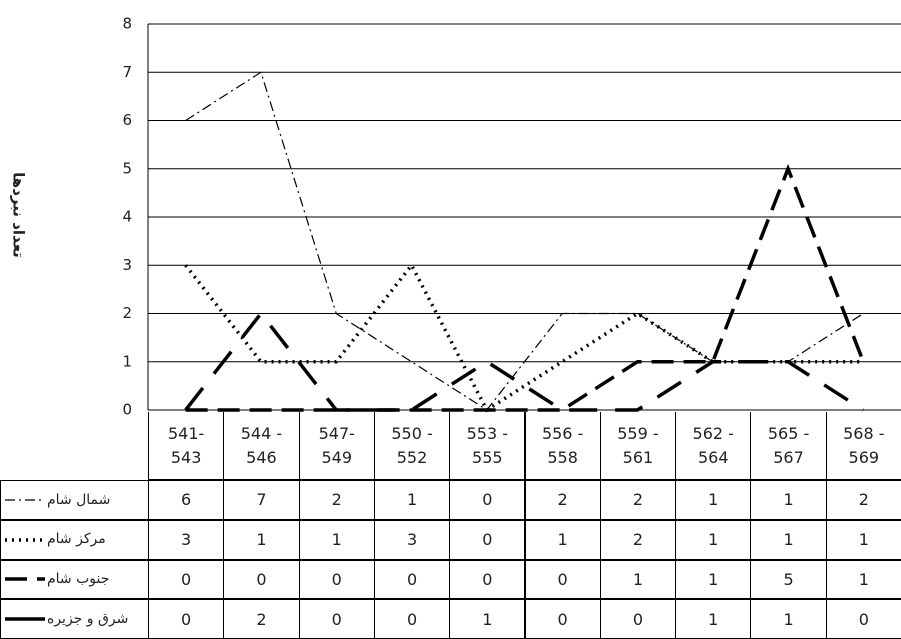  Describe the element at coordinates (88, 618) in the screenshot. I see `legend-label: شرق و جزیره` at that location.